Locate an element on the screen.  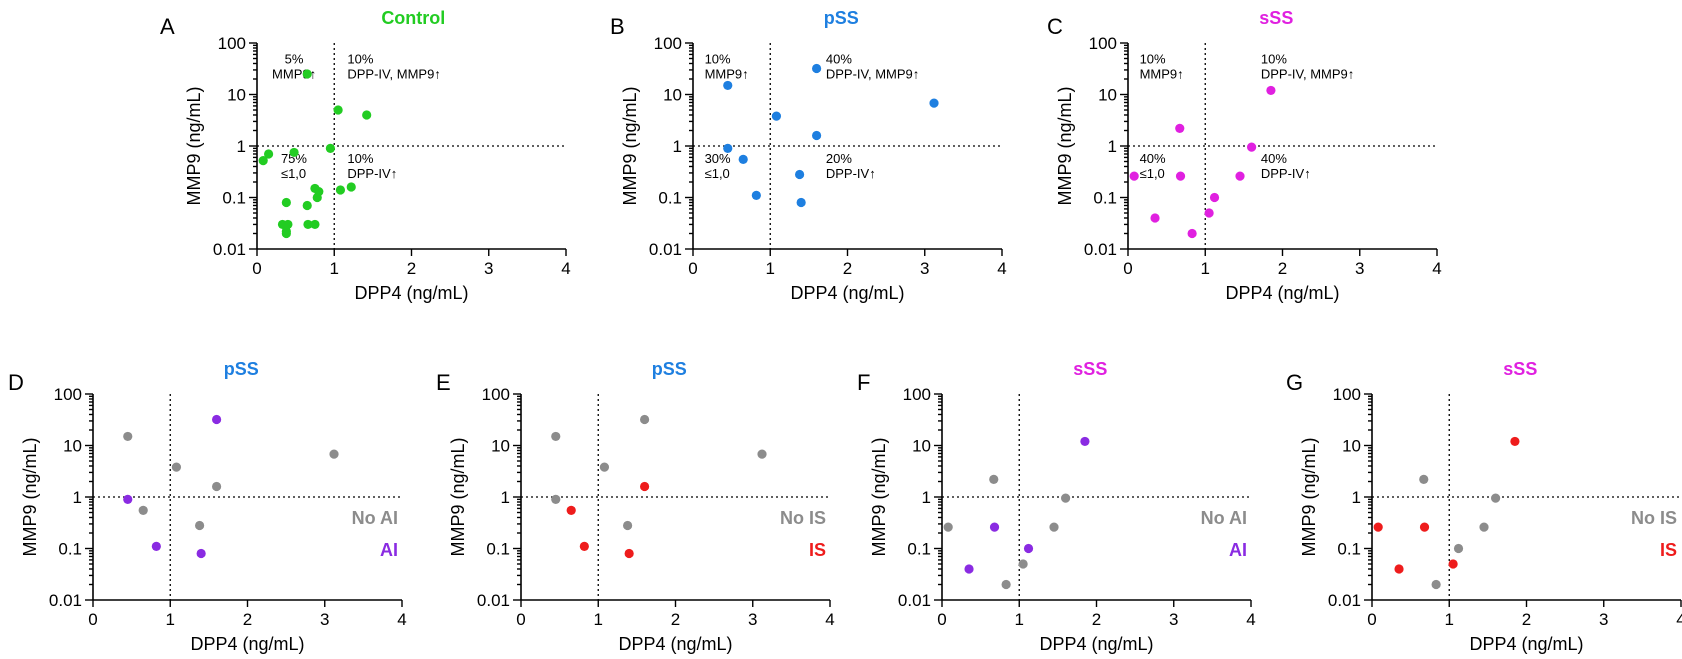
panel-title: pSS is located at coordinates (241, 369).